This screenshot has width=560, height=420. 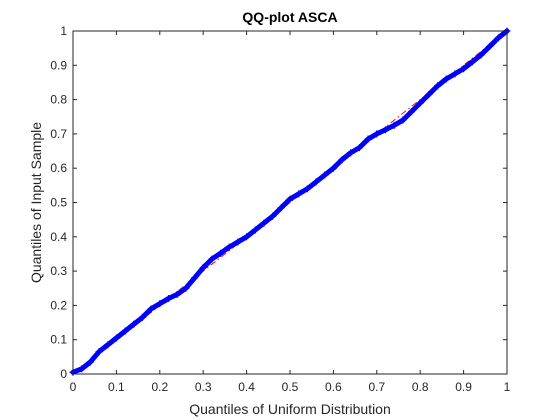 What do you see at coordinates (289, 17) in the screenshot?
I see `chart-title: QQ-plot ASCA` at bounding box center [289, 17].